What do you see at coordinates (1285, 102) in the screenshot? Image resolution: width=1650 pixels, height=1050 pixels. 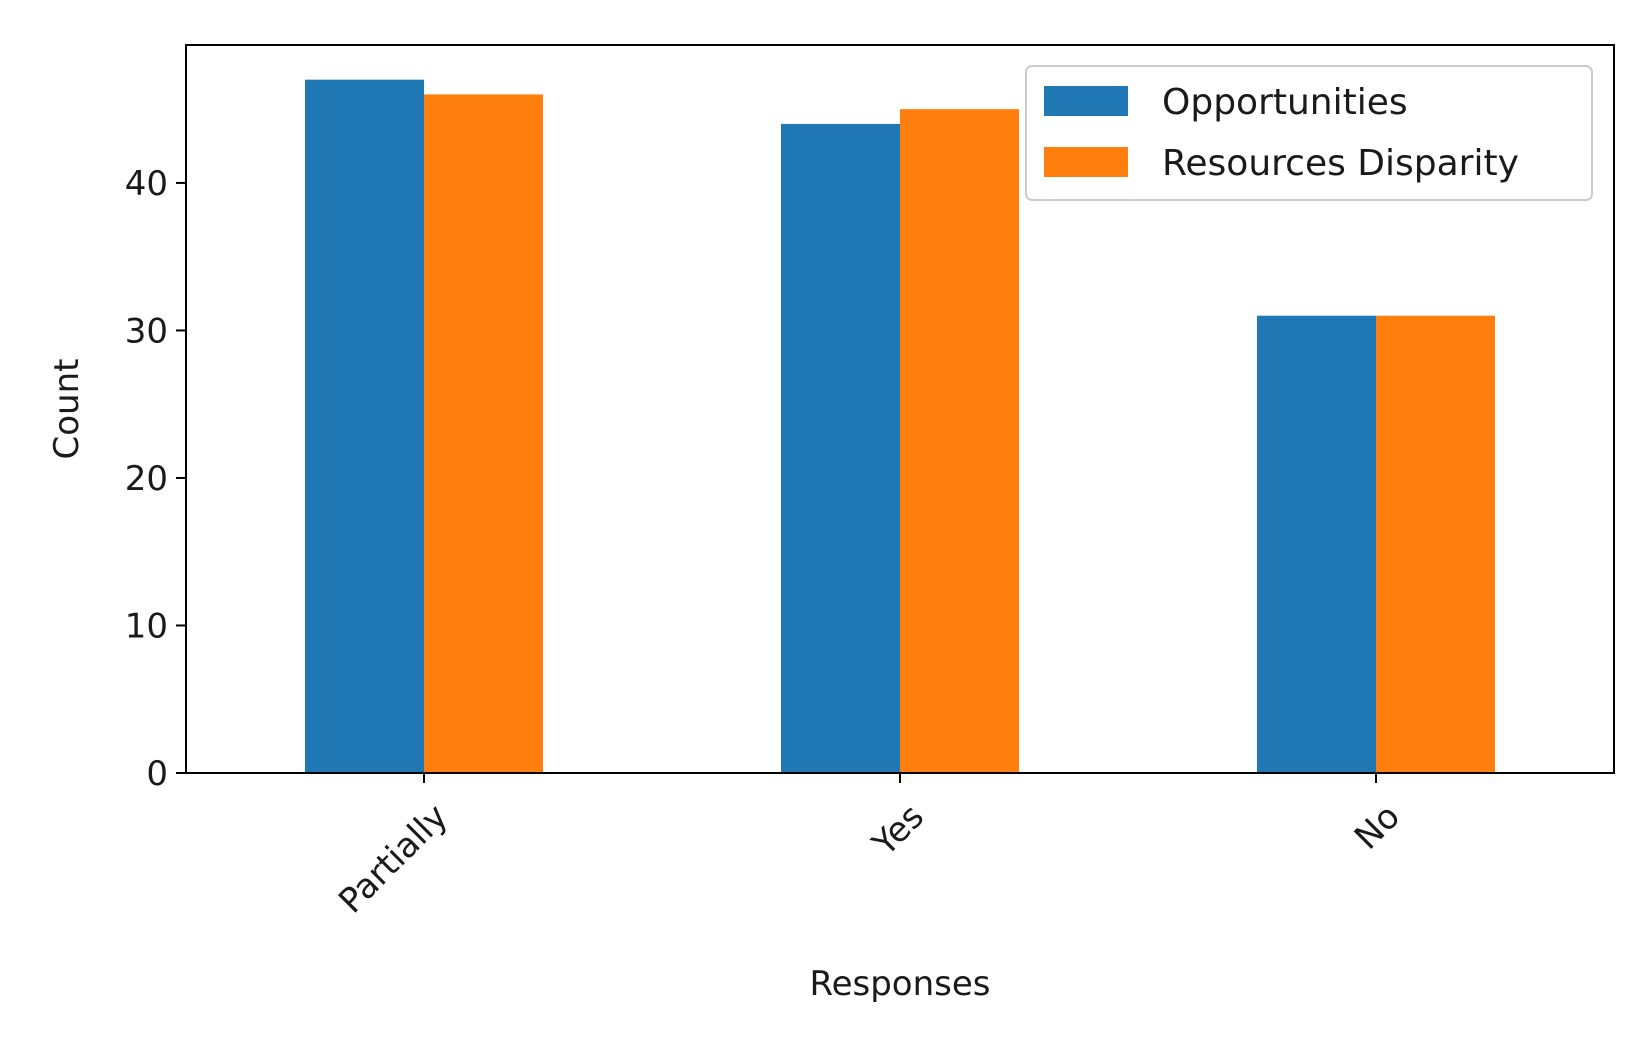 I see `legend-label-opportunities: Opportunities` at bounding box center [1285, 102].